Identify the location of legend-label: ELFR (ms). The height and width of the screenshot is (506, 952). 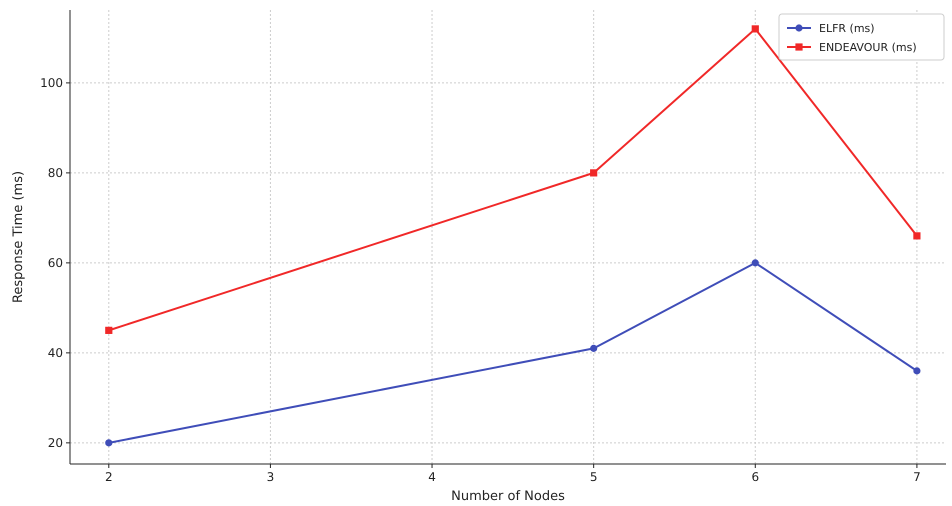
(847, 28).